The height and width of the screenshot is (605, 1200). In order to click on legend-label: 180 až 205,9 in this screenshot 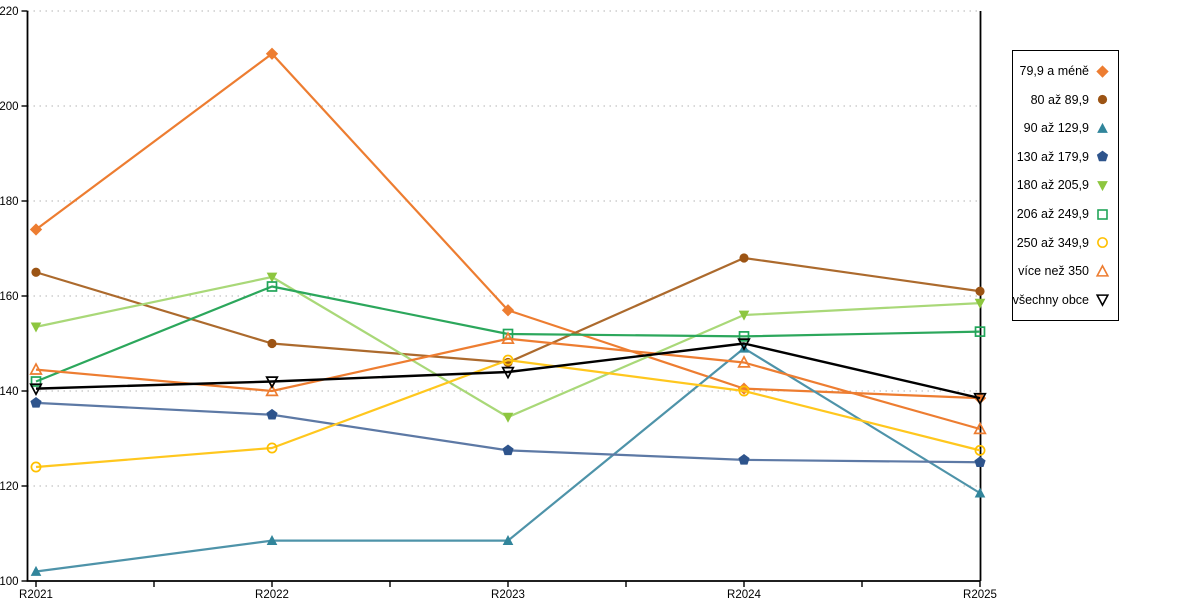, I will do `click(1052, 185)`.